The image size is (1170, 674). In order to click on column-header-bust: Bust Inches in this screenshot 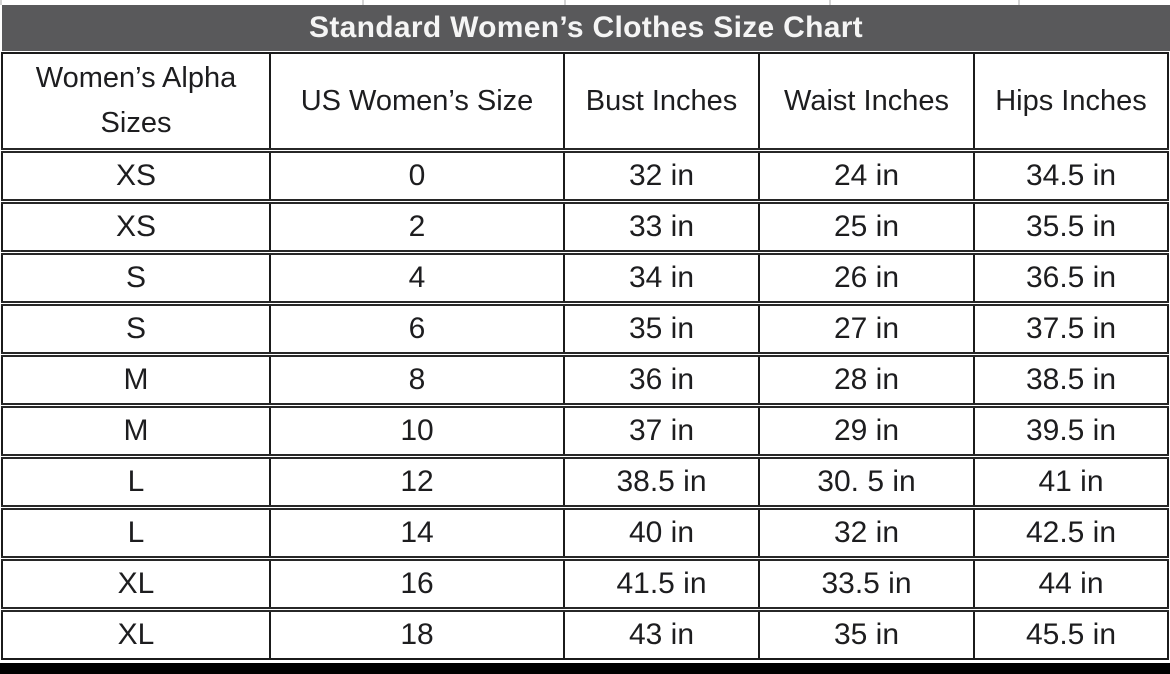, I will do `click(661, 103)`.